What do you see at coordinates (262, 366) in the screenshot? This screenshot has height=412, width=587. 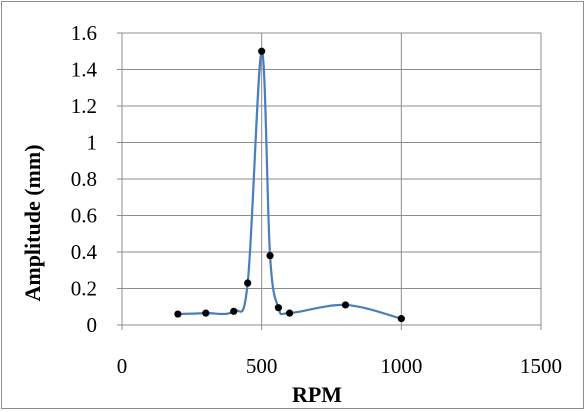 I see `x-tick-label: 500` at bounding box center [262, 366].